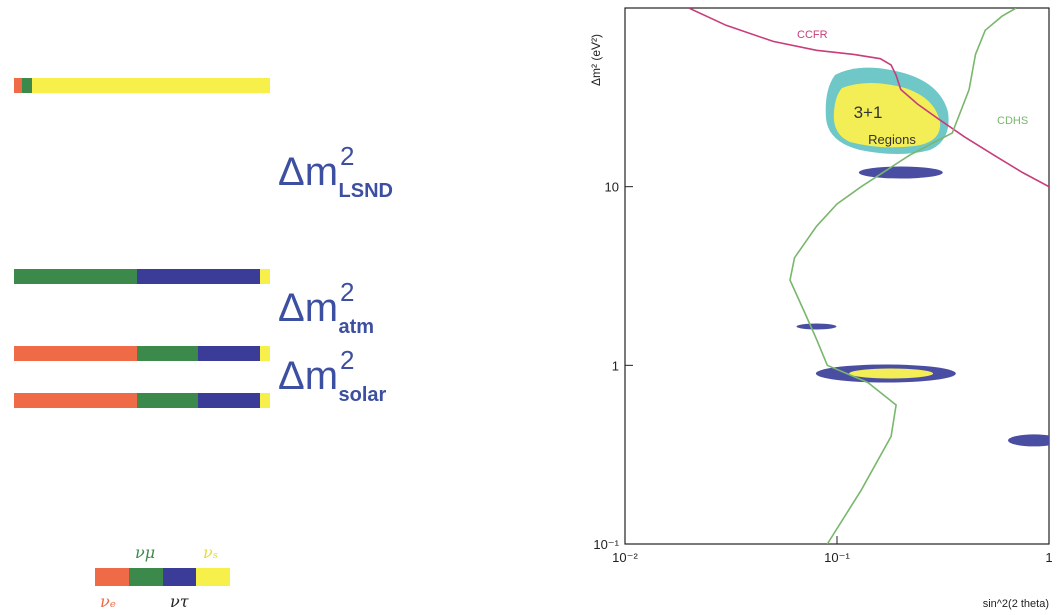  I want to click on y-axis-label: Δm² (eV²), so click(596, 60).